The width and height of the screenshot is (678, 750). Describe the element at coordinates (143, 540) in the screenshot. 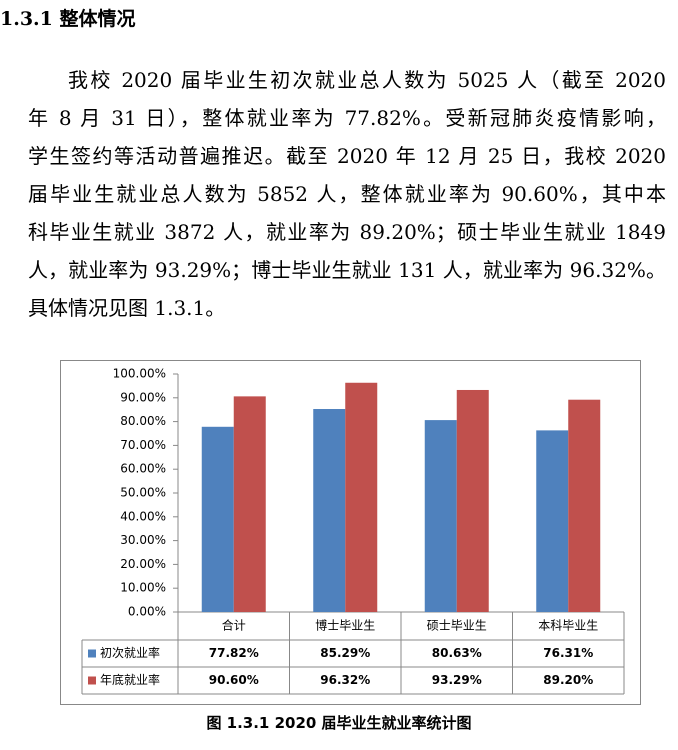

I see `y-tick-label: 30.00%` at that location.